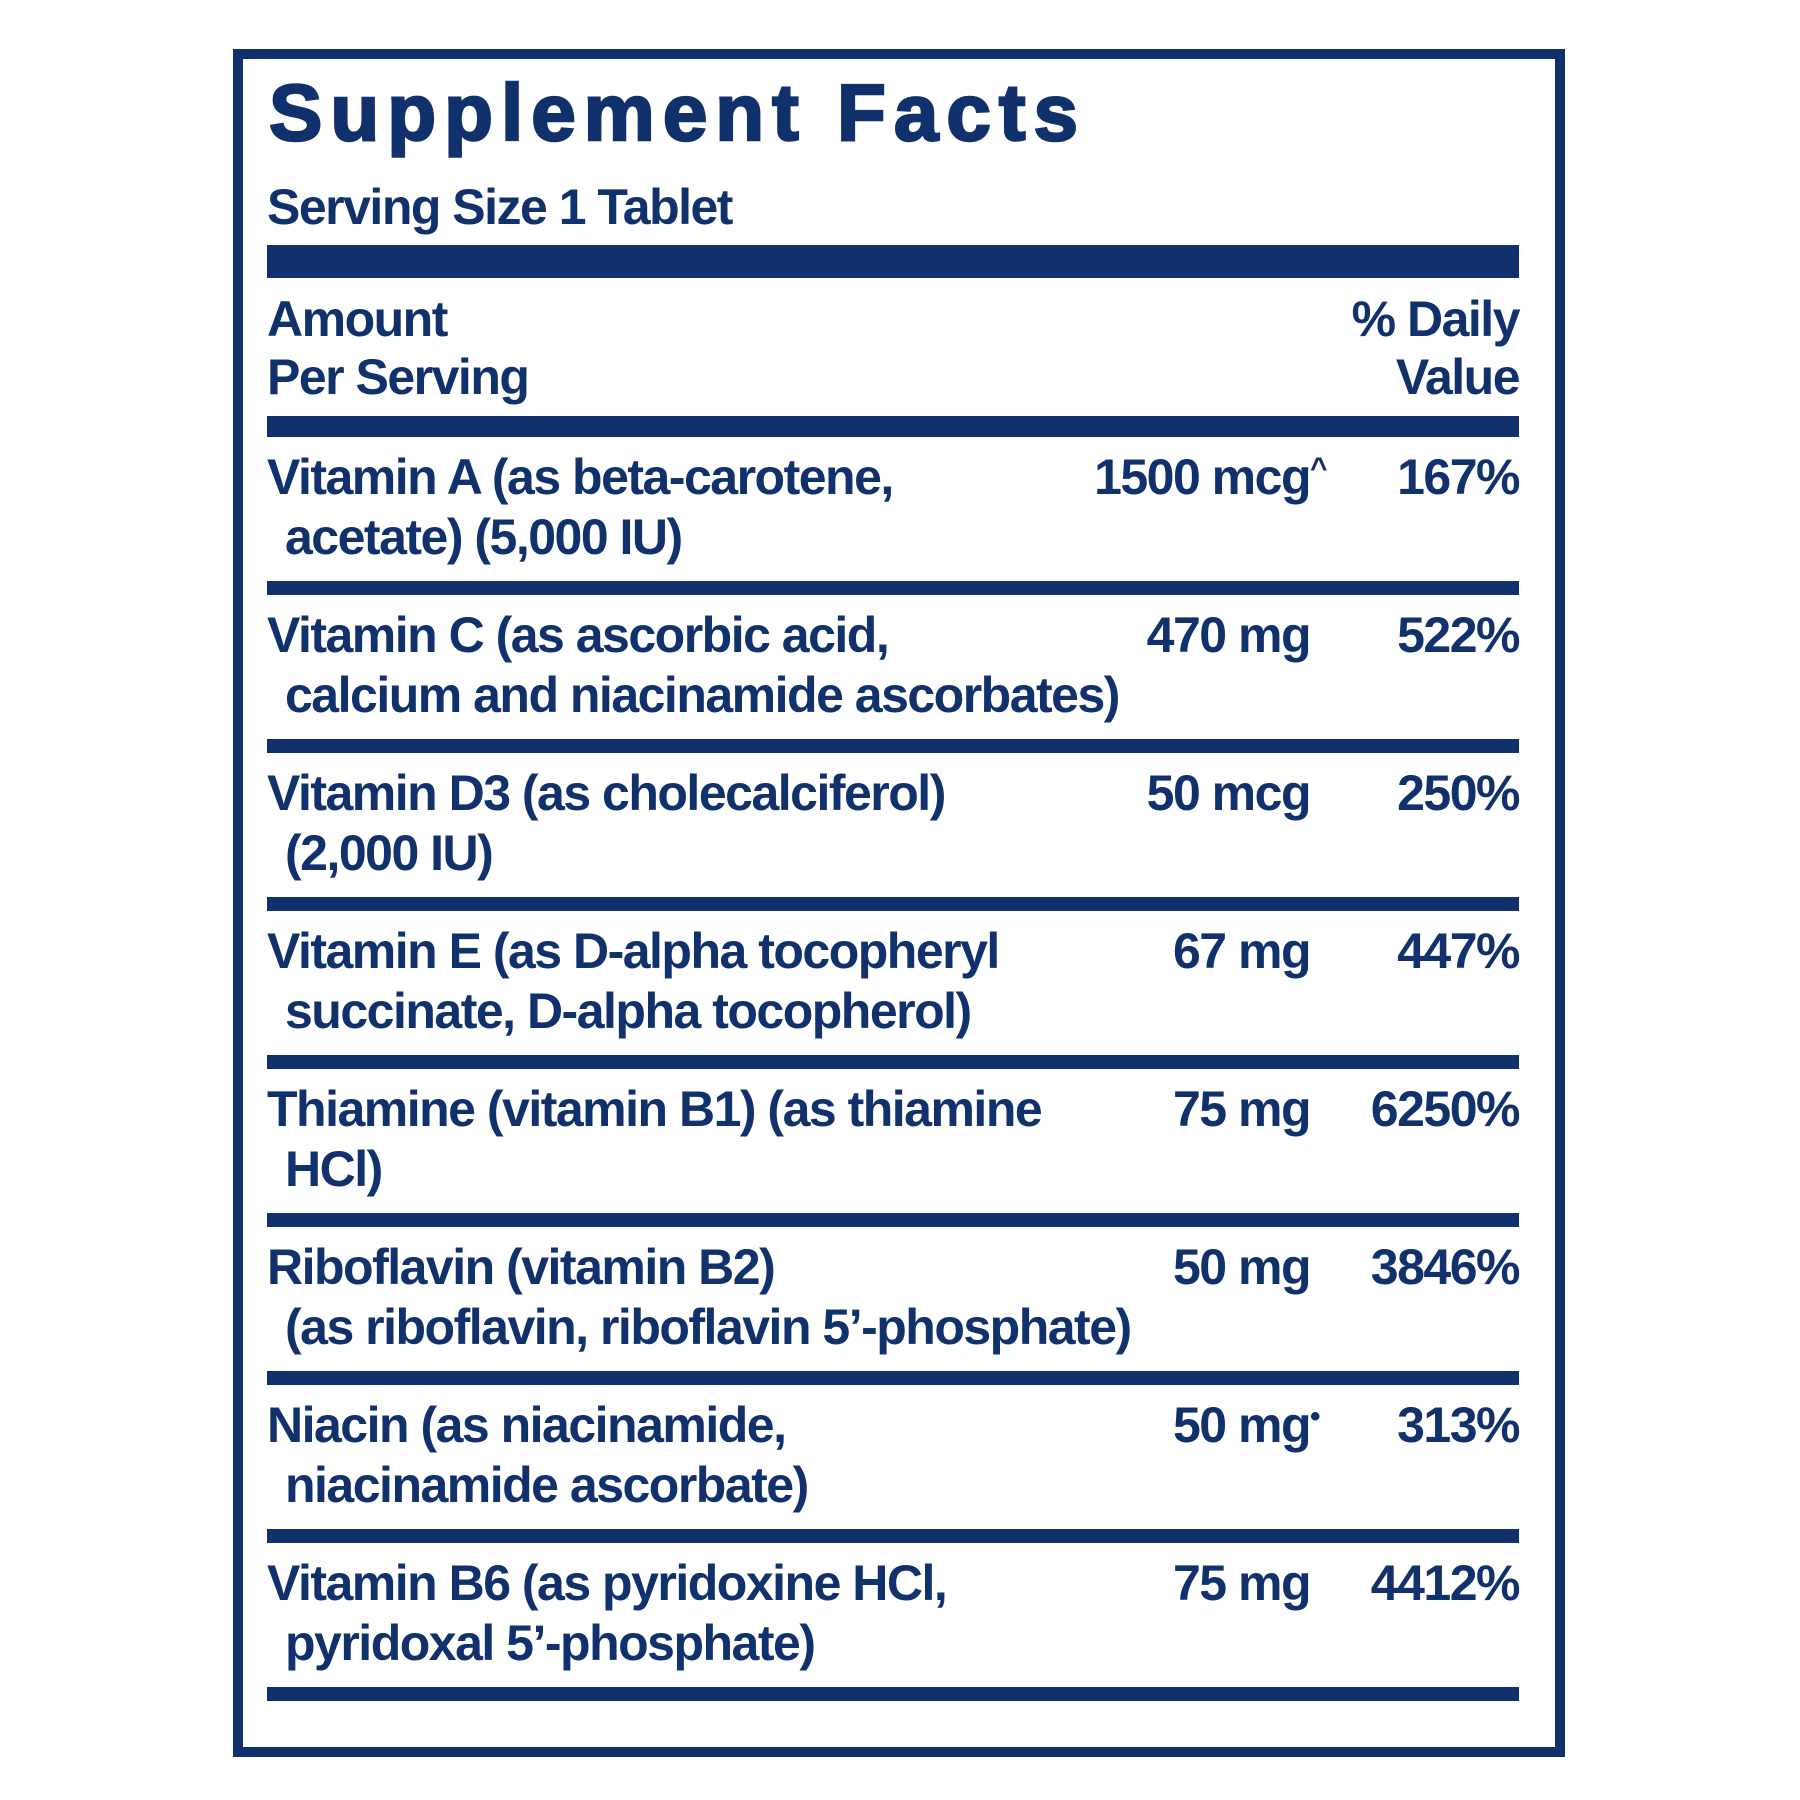  I want to click on nutrient-name-line2: pyridoxal 5’-phosphate), so click(550, 1643).